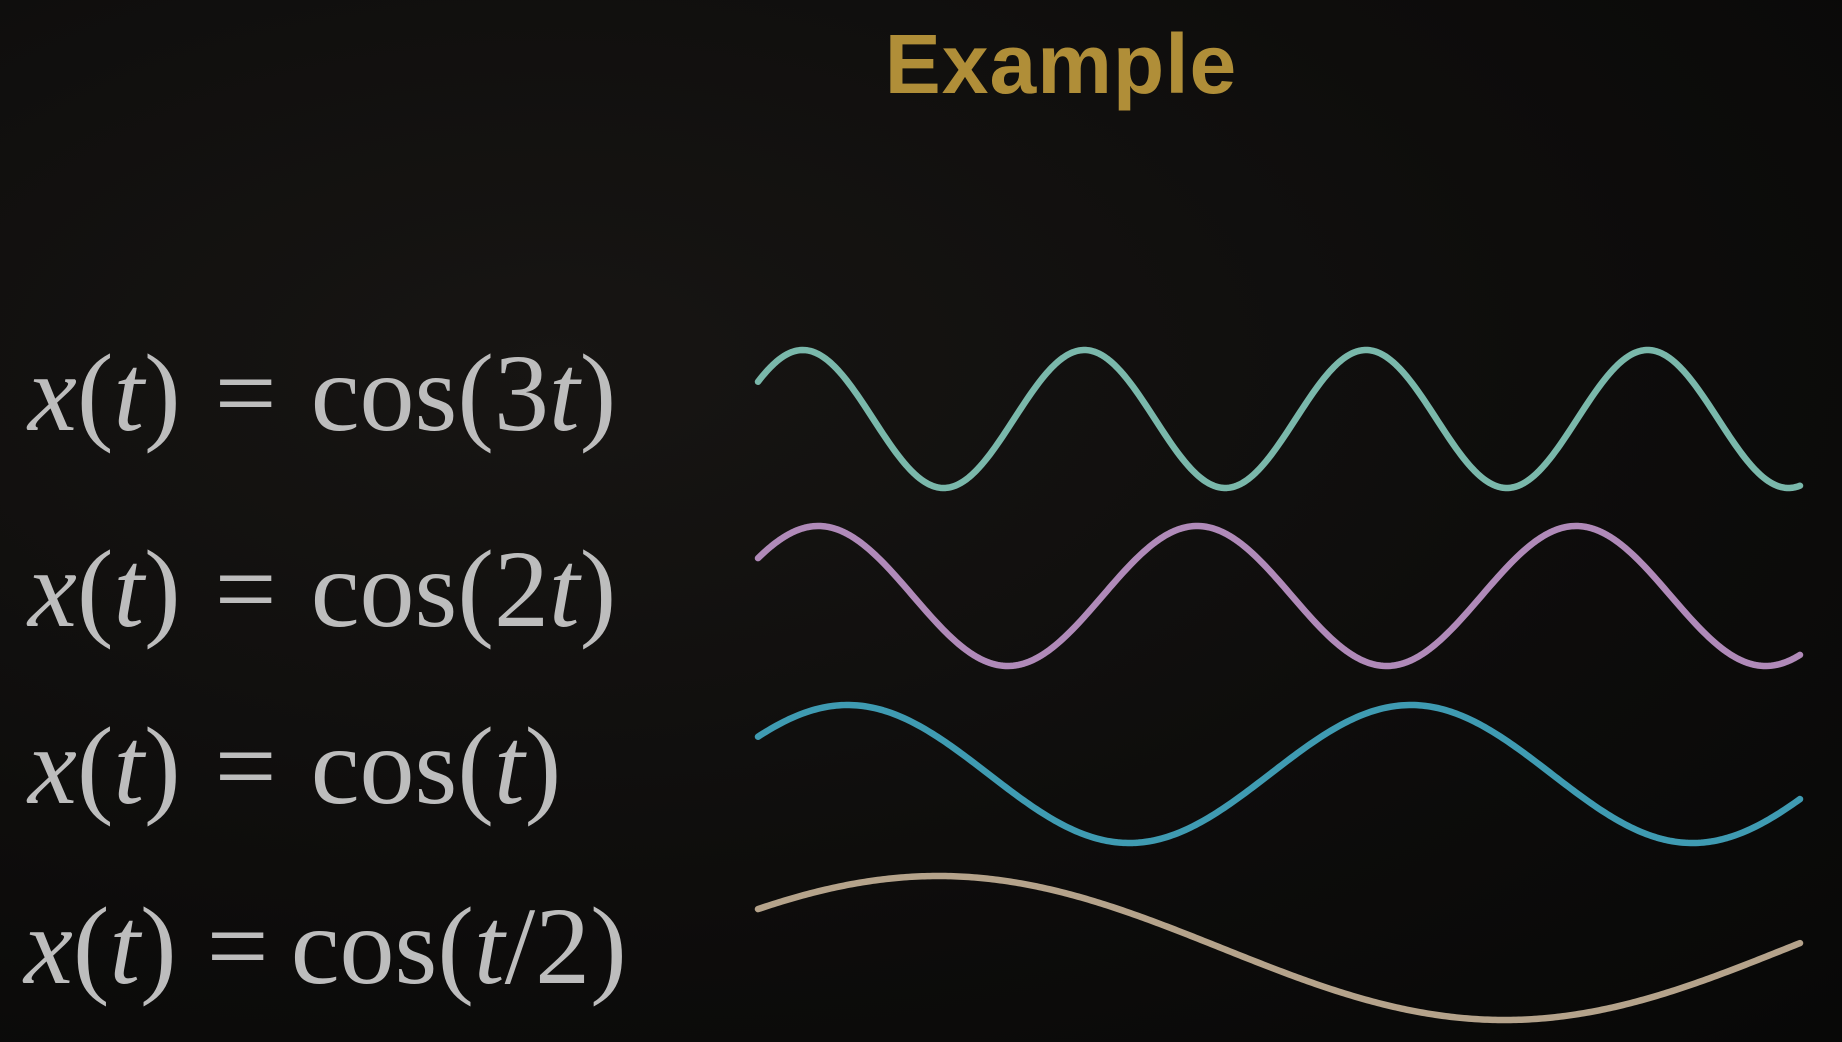  What do you see at coordinates (1061, 64) in the screenshot?
I see `slide-title: Example` at bounding box center [1061, 64].